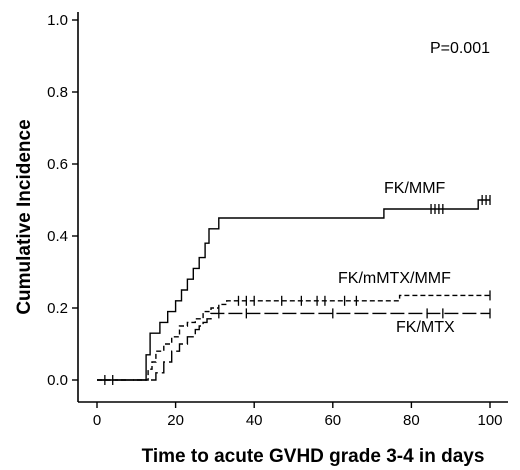 Image resolution: width=520 pixels, height=470 pixels. What do you see at coordinates (97, 420) in the screenshot?
I see `x-tick-label: 0` at bounding box center [97, 420].